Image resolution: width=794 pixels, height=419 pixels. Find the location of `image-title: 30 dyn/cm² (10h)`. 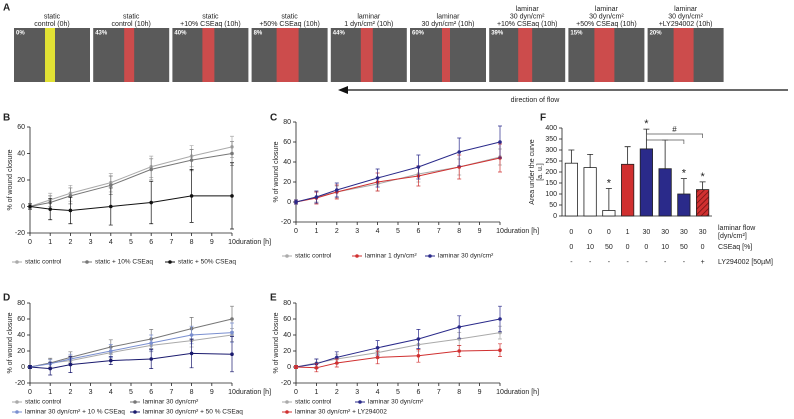

image-title: 30 dyn/cm² (10h) is located at coordinates (448, 24).